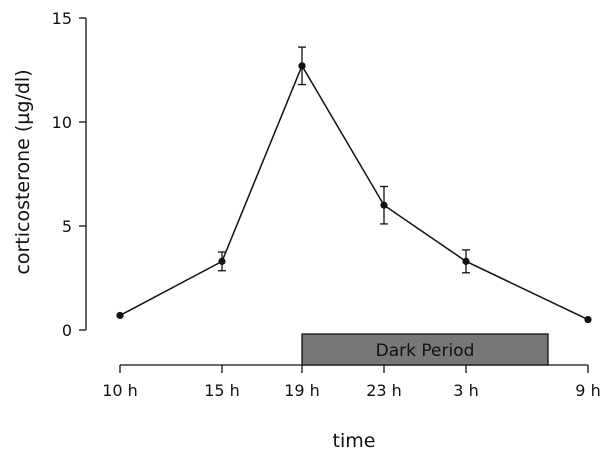 The image size is (603, 453). What do you see at coordinates (23, 171) in the screenshot?
I see `y-axis-label: corticosterone (µg/dl)` at bounding box center [23, 171].